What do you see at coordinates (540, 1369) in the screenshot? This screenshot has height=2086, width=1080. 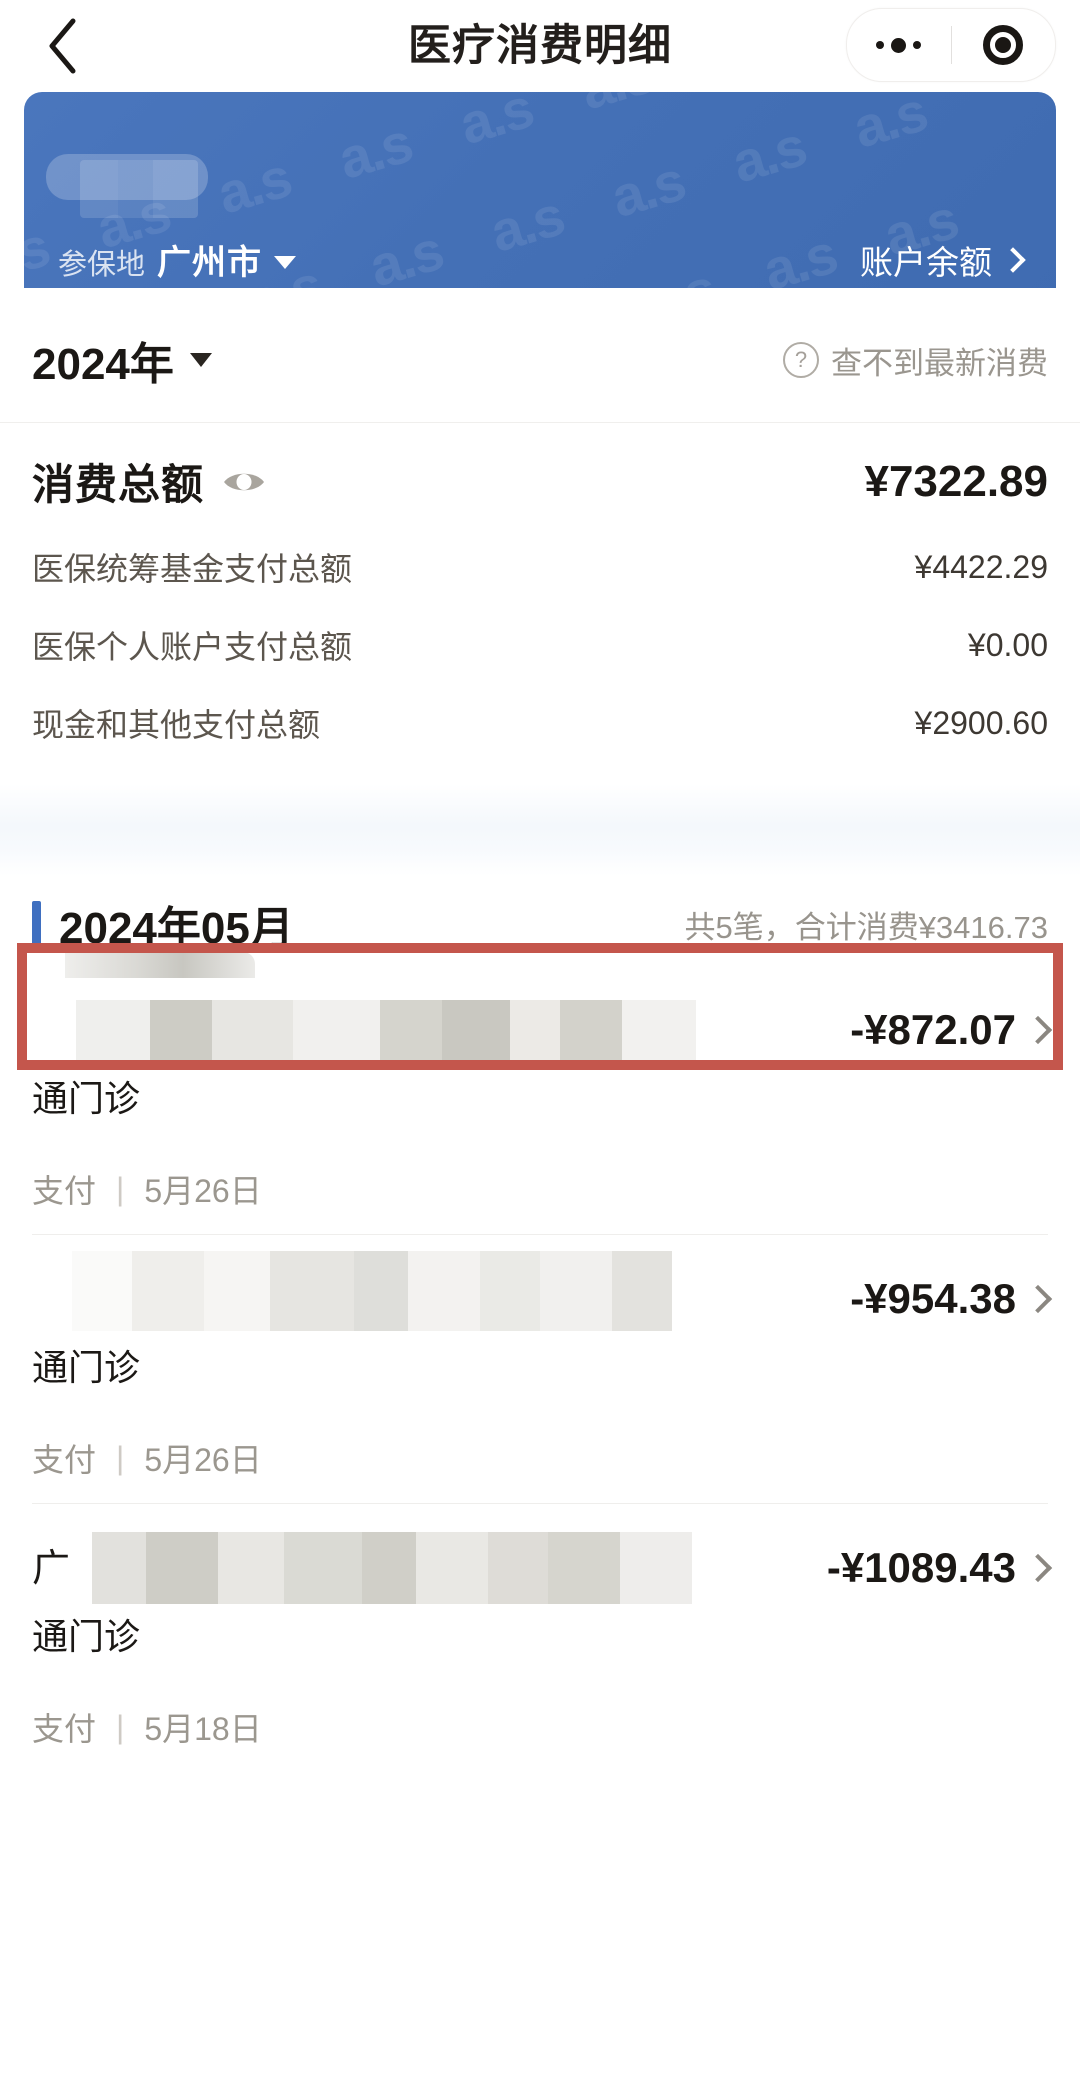 I see `transaction-item: -¥954.38 通门诊 支付 | 5月26日` at bounding box center [540, 1369].